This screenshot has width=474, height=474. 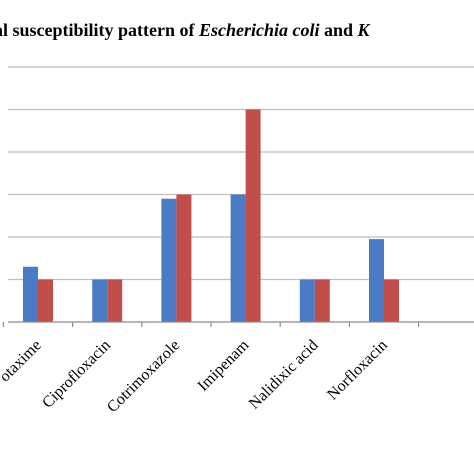 What do you see at coordinates (143, 376) in the screenshot?
I see `x-tick-label: Cotrimoxazole` at bounding box center [143, 376].